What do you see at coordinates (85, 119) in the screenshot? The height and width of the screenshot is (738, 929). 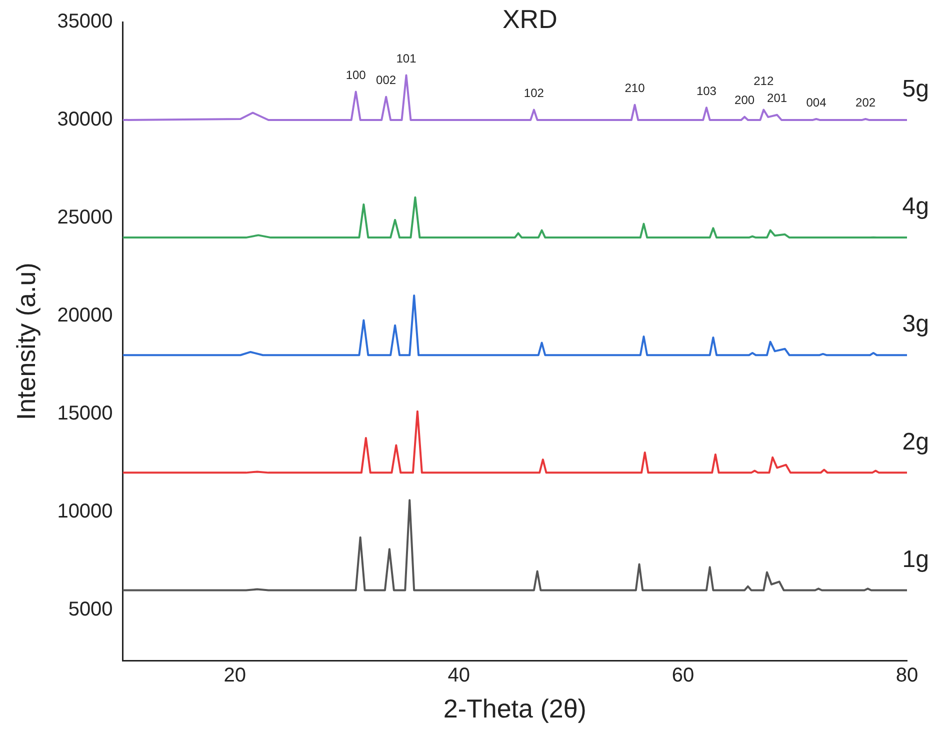 I see `y-tick-label: 30000` at bounding box center [85, 119].